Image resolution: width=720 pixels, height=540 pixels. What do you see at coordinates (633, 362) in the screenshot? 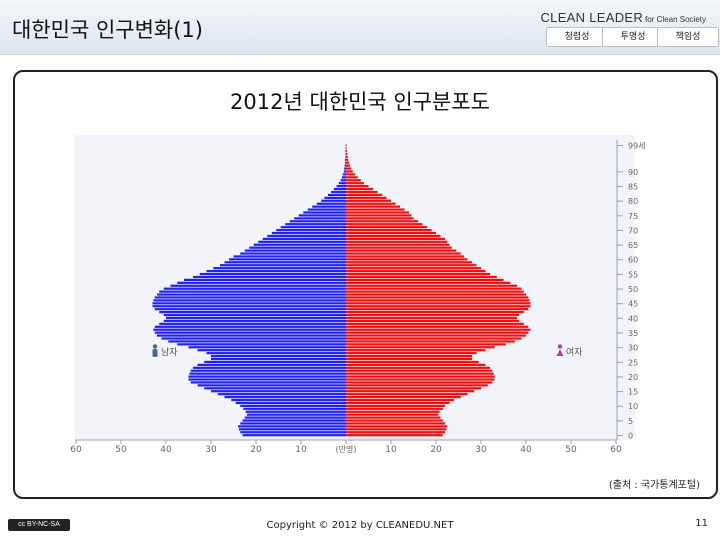
I see `y-tick-label: 25` at bounding box center [633, 362].